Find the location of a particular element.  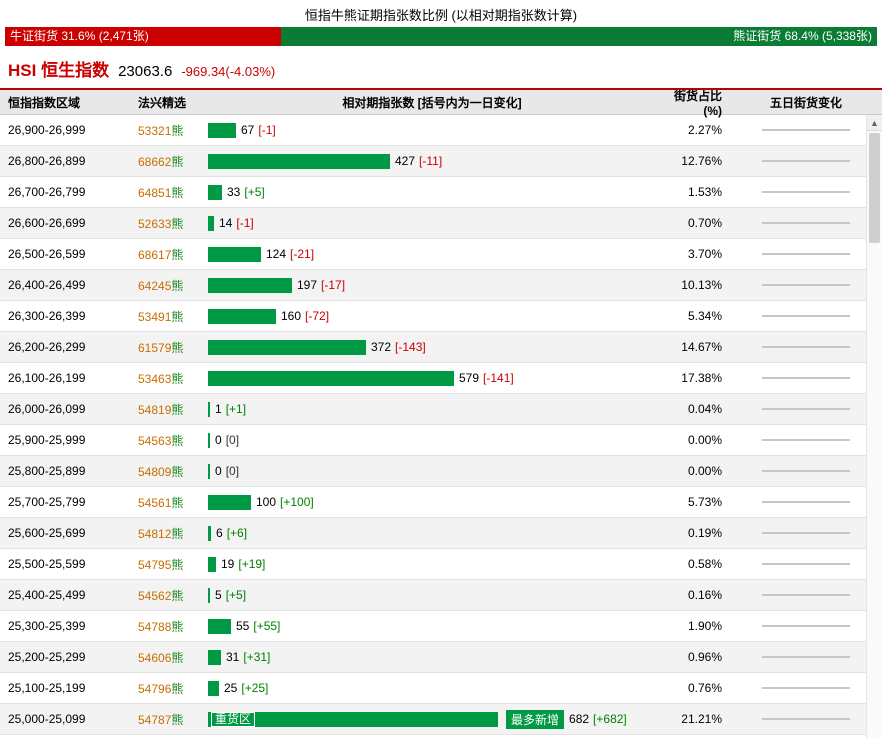

contracts-value: 1 is located at coordinates (218, 409).